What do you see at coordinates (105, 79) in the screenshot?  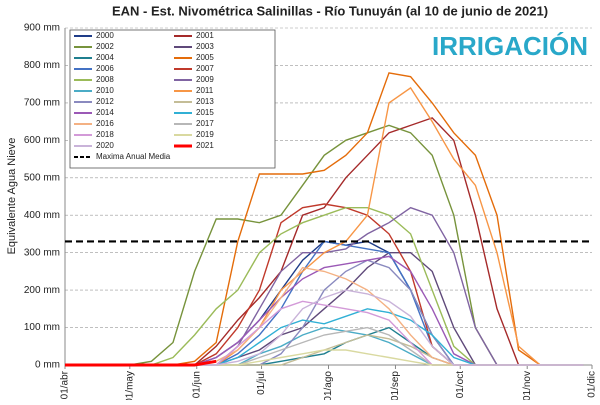 I see `legend-label: 2008` at bounding box center [105, 79].